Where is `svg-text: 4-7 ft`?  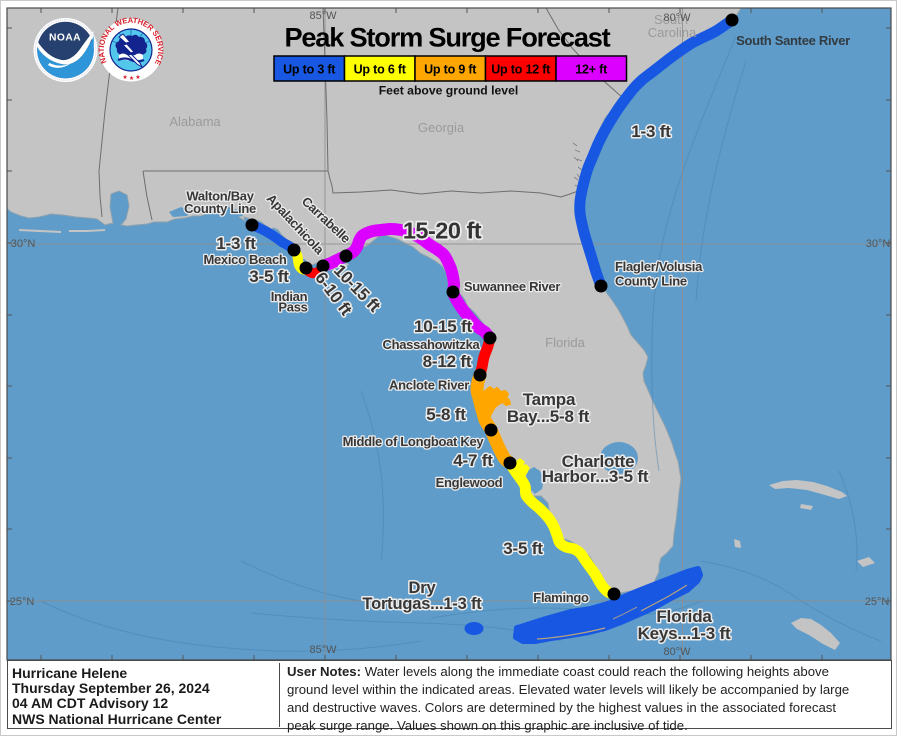
svg-text: 4-7 ft is located at coordinates (473, 460).